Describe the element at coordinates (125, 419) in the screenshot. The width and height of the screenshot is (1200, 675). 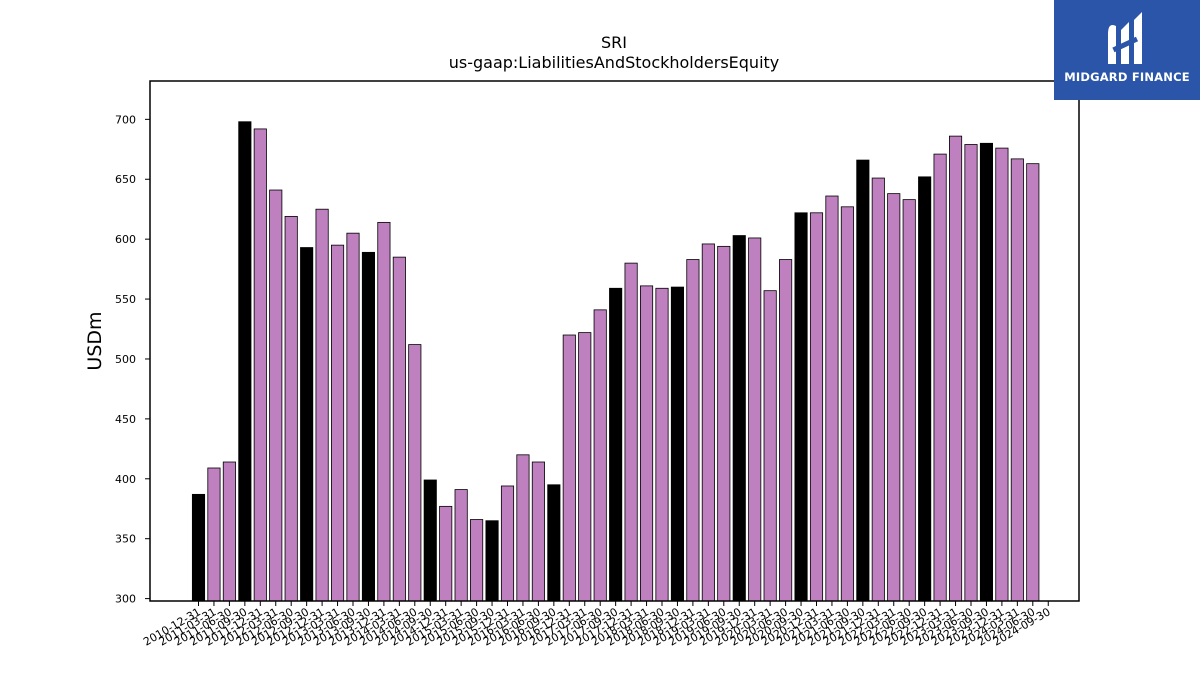
I see `y-tick-label: 450` at that location.